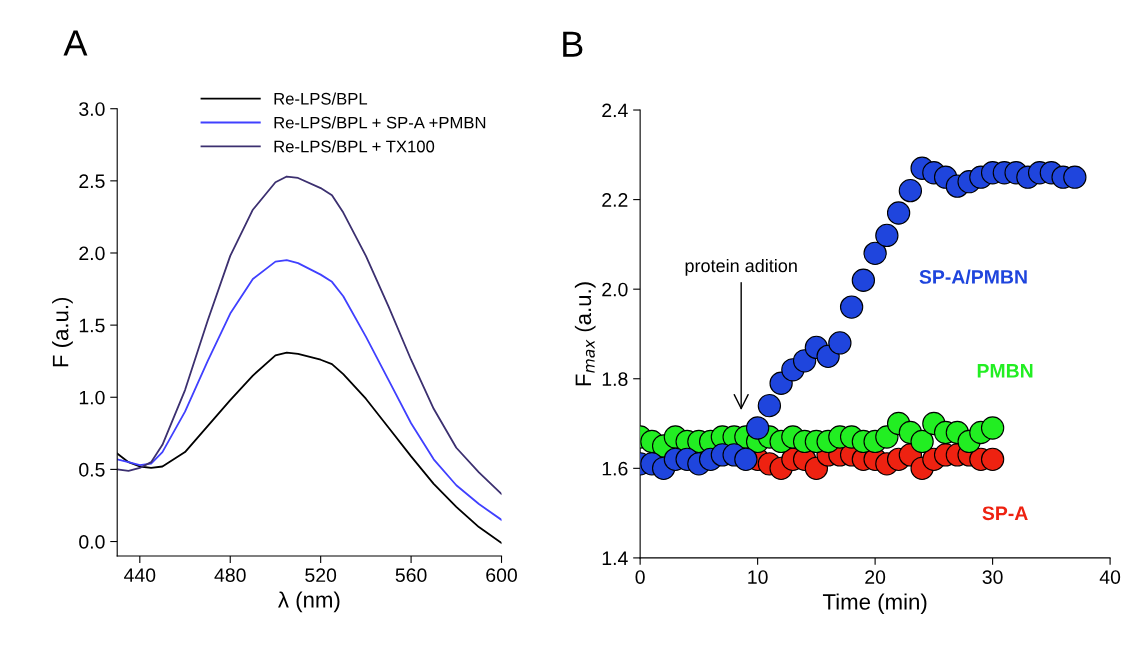 This screenshot has height=651, width=1127. What do you see at coordinates (321, 98) in the screenshot?
I see `legend-label: Re-LPS/BPL` at bounding box center [321, 98].